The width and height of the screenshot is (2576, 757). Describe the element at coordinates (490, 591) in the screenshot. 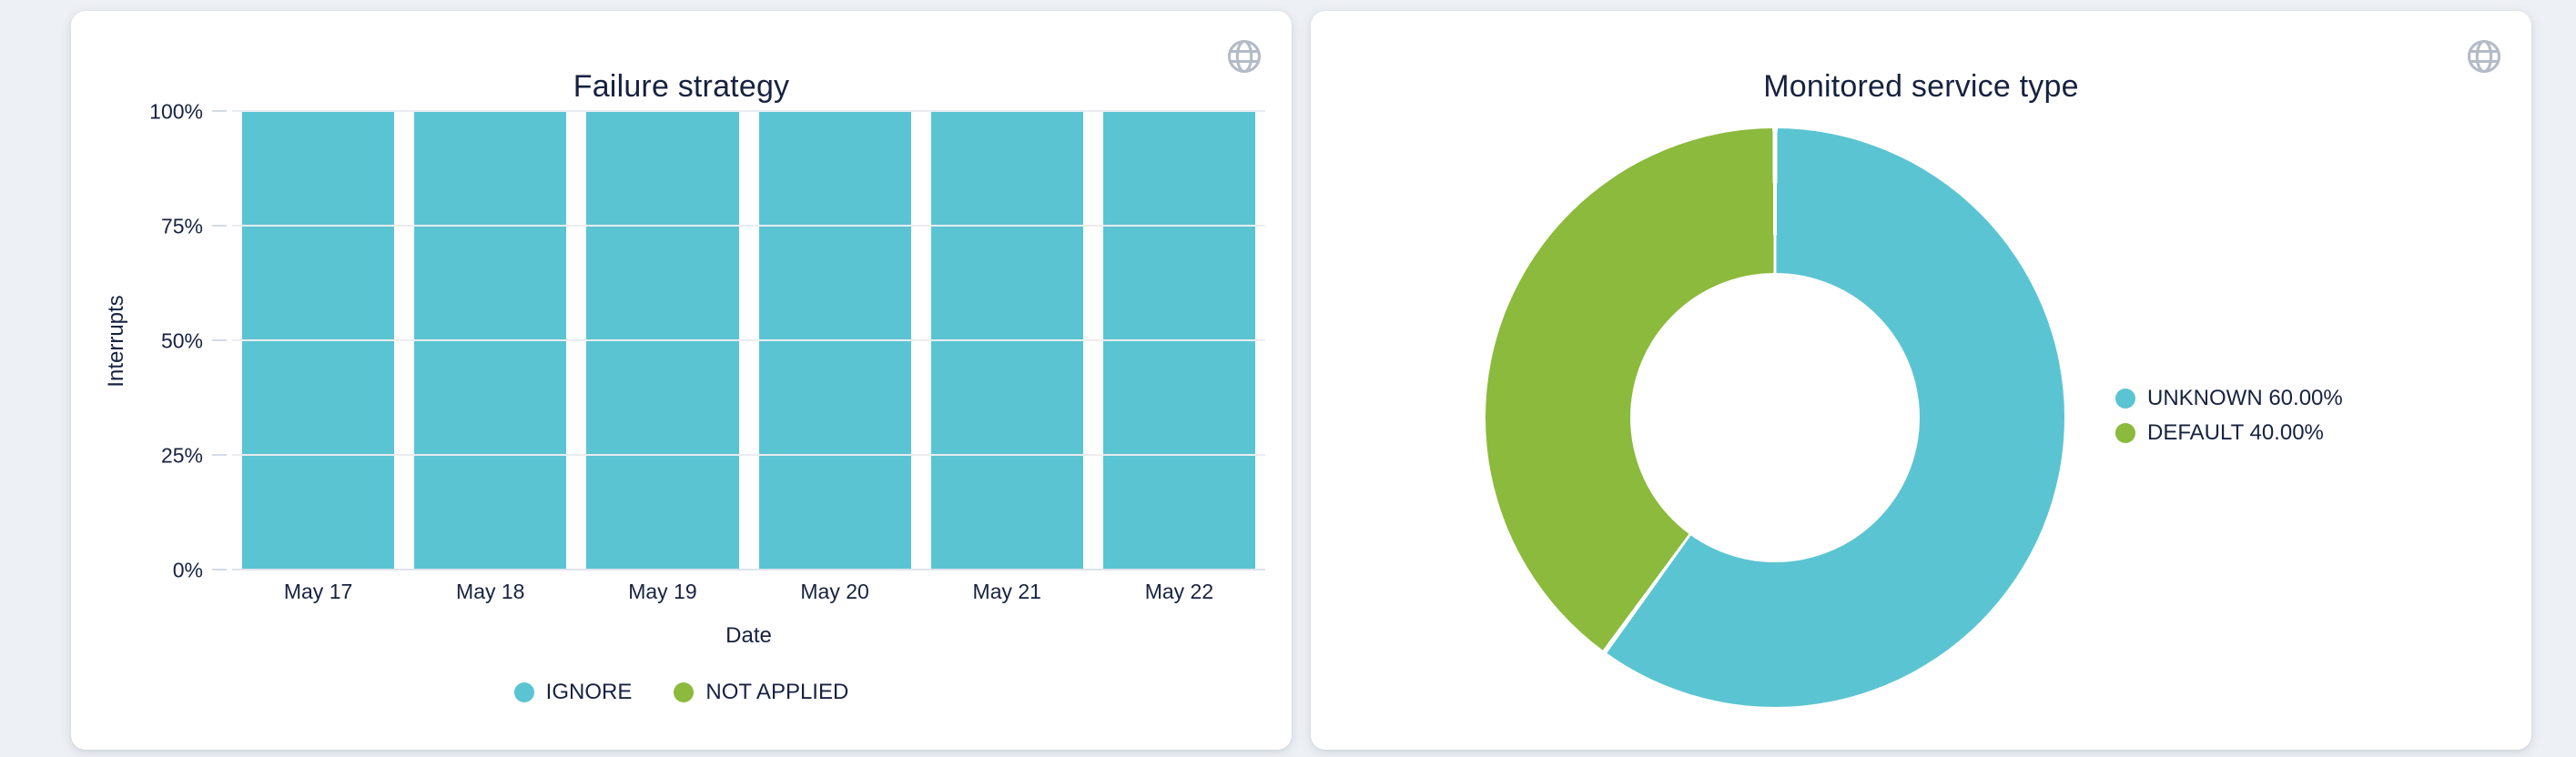

I see `x-tick-label: May 18` at that location.